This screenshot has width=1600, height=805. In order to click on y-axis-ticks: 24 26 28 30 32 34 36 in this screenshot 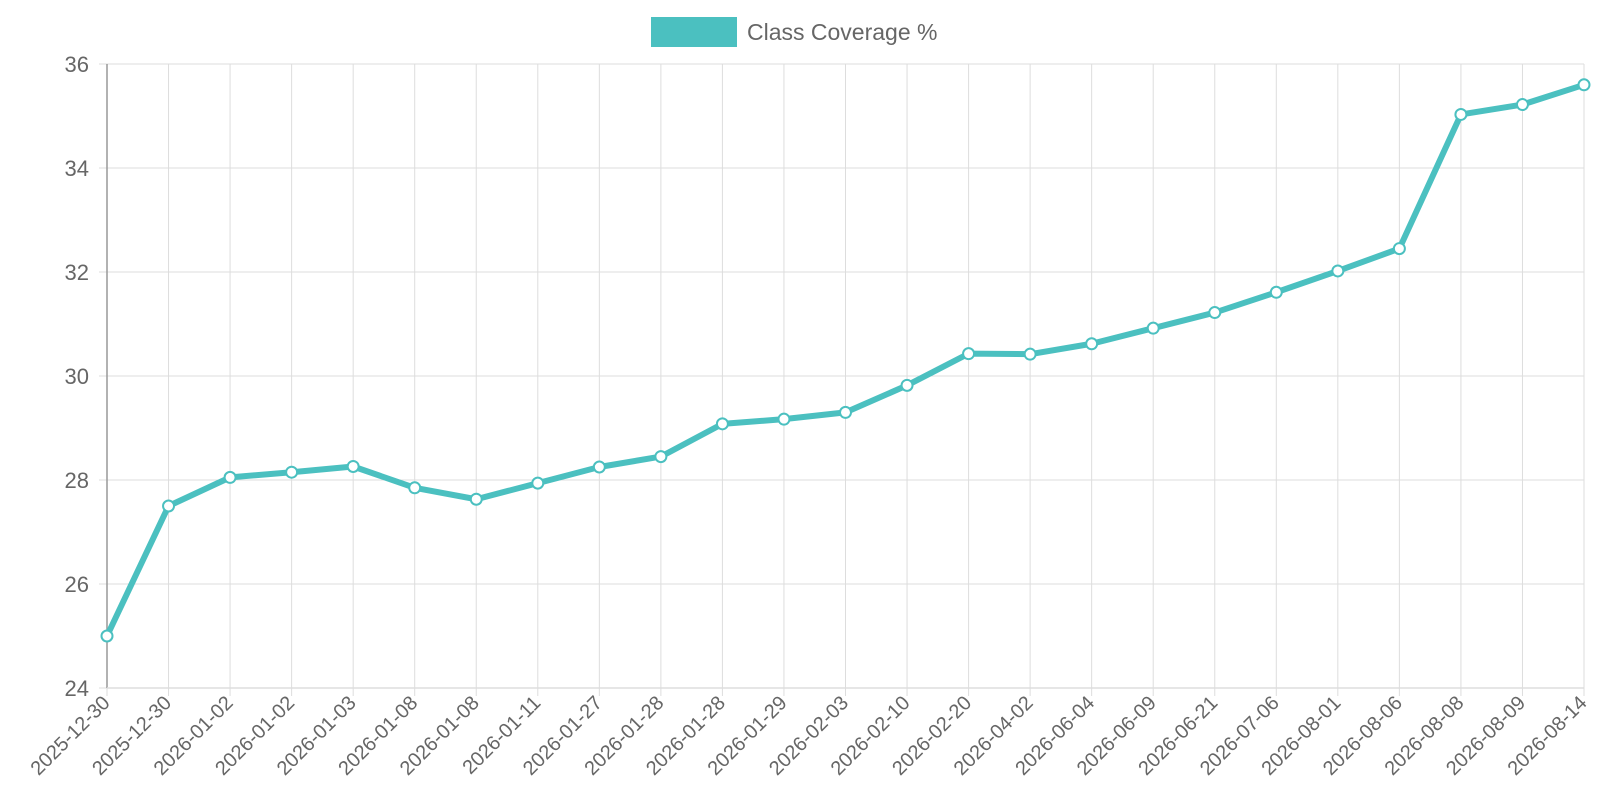, I will do `click(77, 376)`.